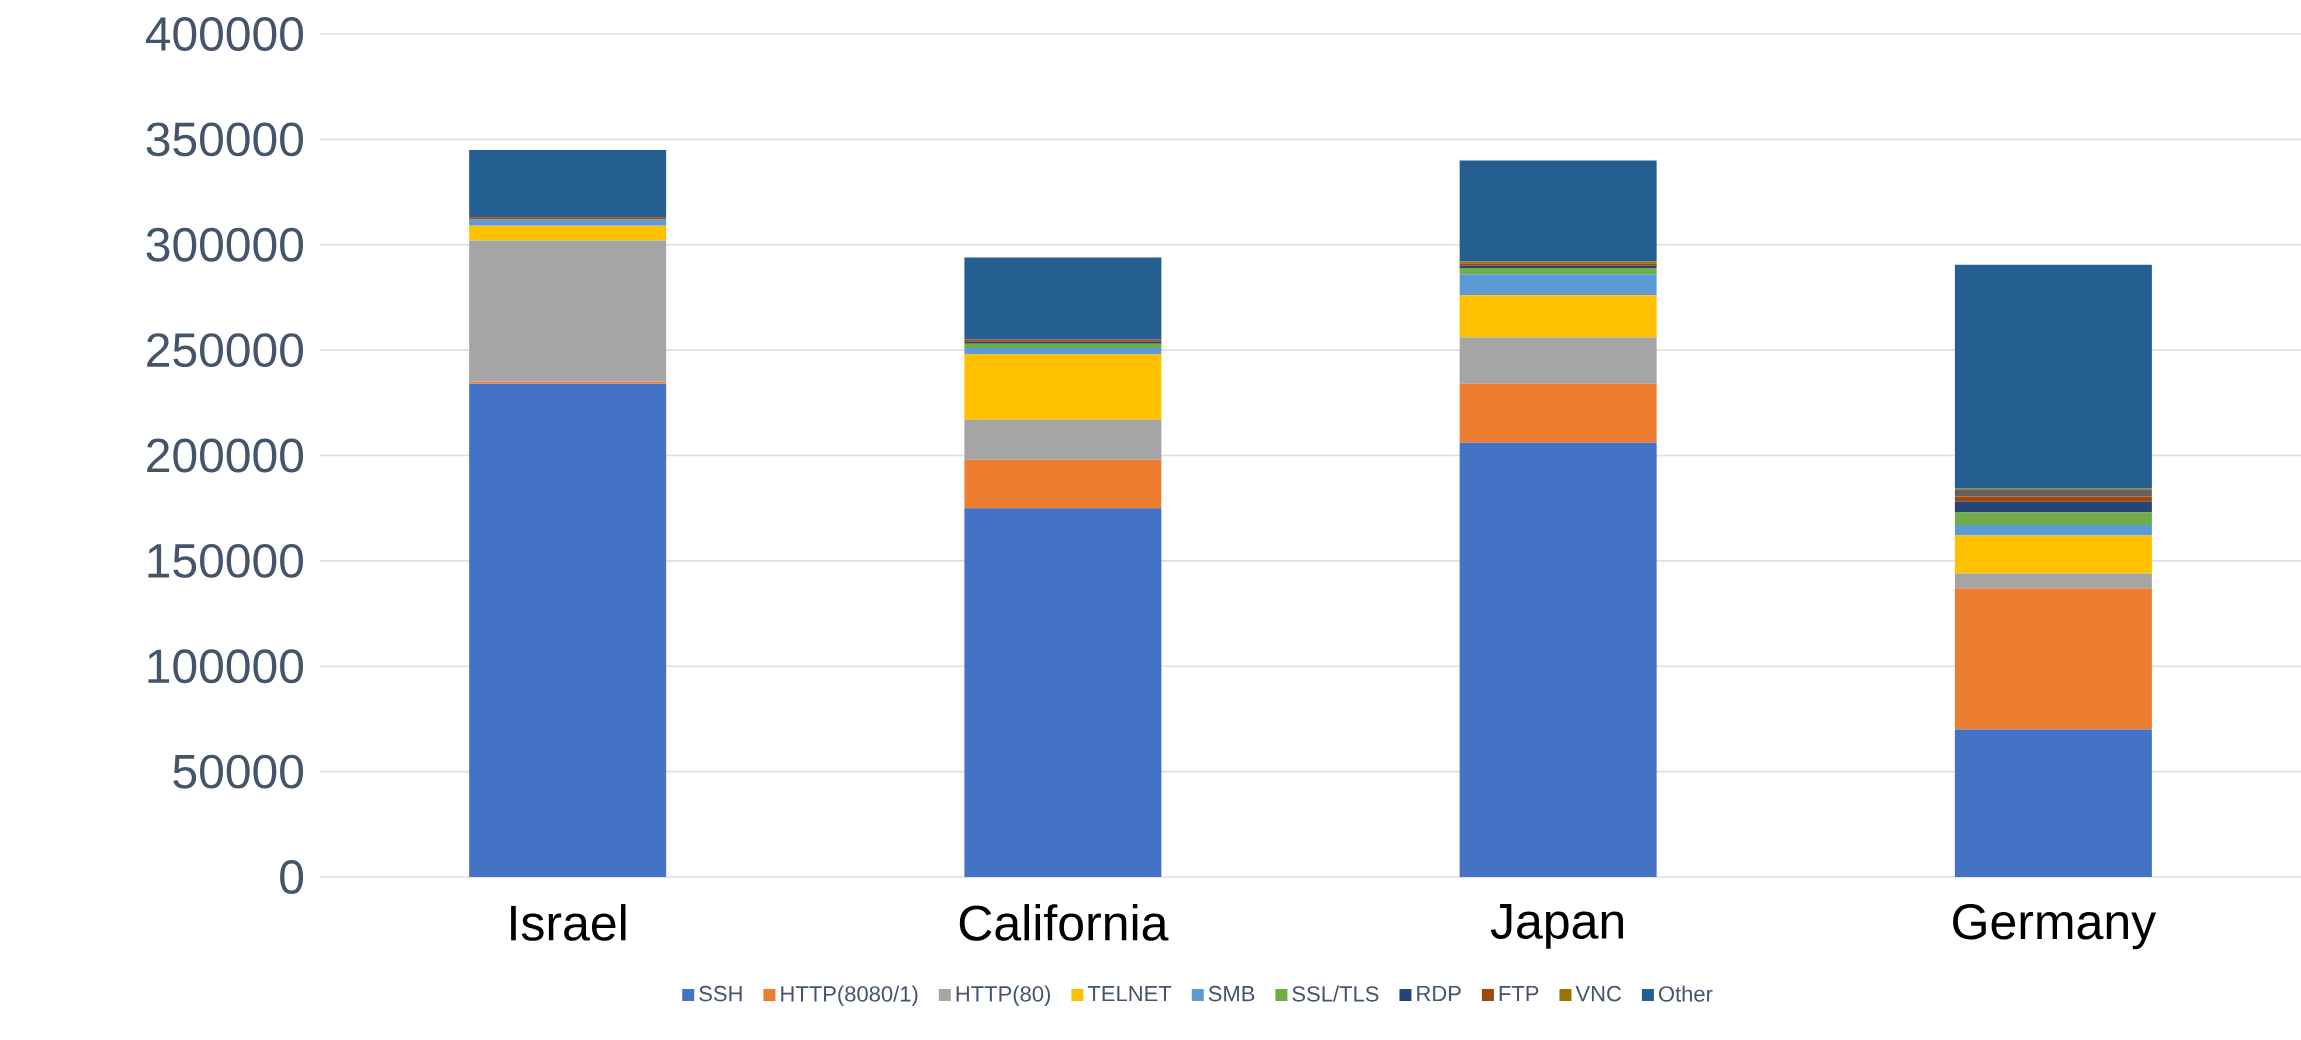 The height and width of the screenshot is (1040, 2301). I want to click on legend-label: SMB, so click(1231, 993).